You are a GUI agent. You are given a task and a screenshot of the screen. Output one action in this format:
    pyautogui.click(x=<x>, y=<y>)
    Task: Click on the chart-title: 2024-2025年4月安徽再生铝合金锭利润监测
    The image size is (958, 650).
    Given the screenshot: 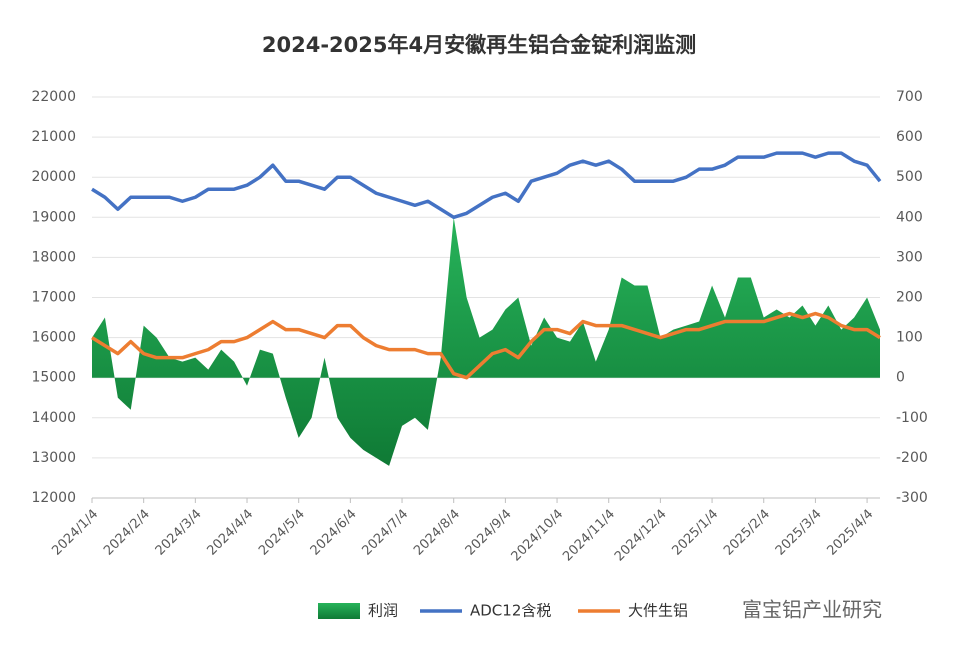 What is the action you would take?
    pyautogui.click(x=479, y=45)
    